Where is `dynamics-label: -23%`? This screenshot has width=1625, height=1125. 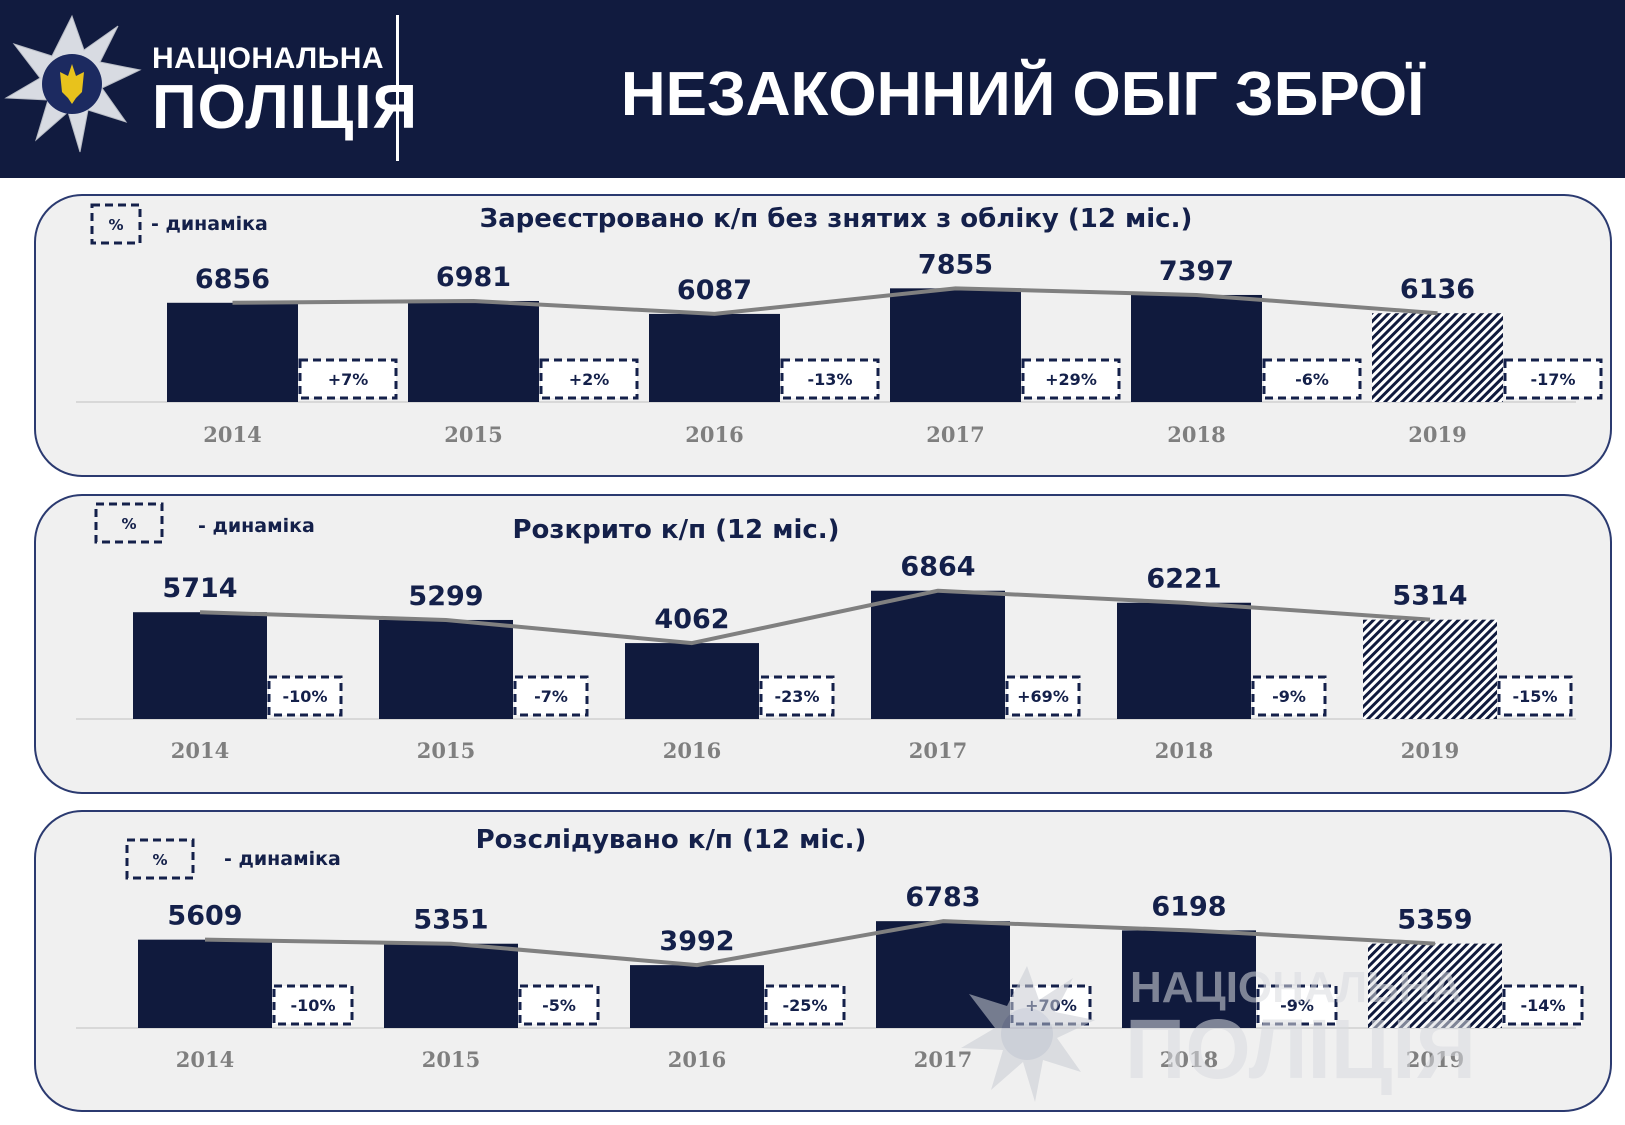
dynamics-label: -23% is located at coordinates (797, 696).